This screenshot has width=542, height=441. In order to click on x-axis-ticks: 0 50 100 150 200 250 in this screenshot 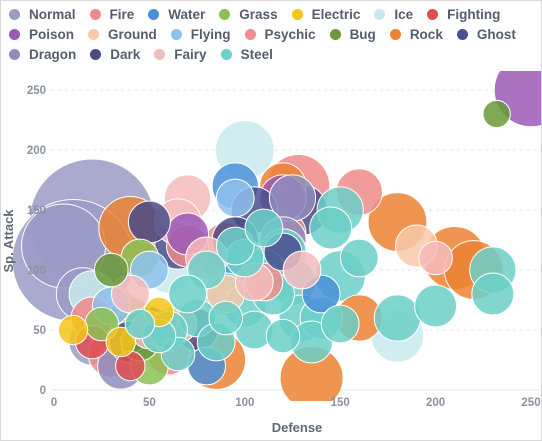, I will do `click(296, 403)`.